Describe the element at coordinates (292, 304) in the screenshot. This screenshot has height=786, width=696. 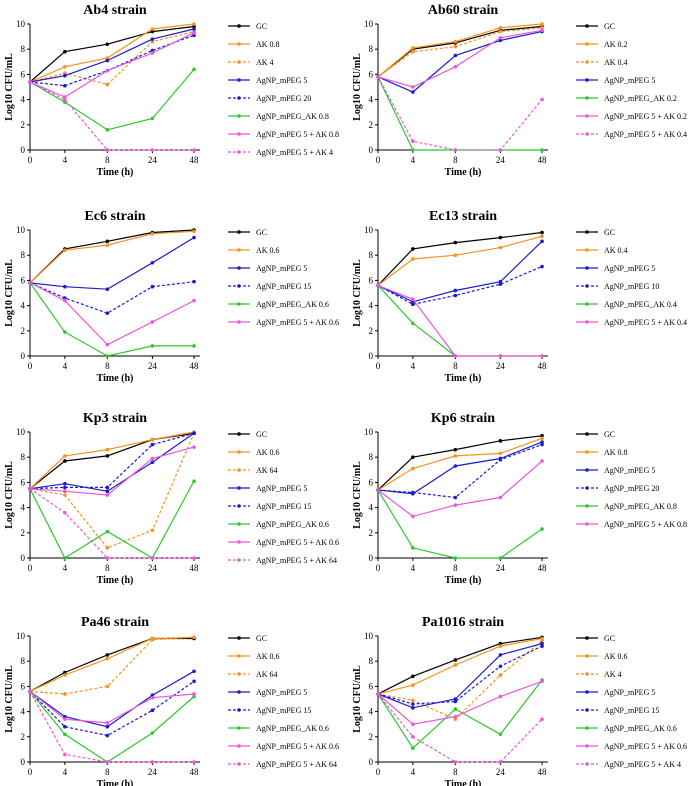
I see `legend-label: AgNP_mPEG_AK 0.6` at that location.